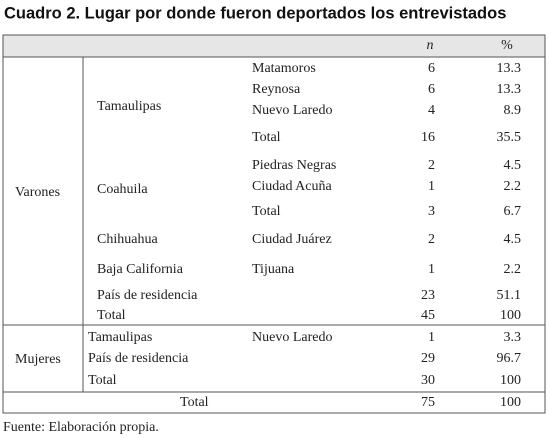  I want to click on row-label: Tijuana, so click(273, 269).